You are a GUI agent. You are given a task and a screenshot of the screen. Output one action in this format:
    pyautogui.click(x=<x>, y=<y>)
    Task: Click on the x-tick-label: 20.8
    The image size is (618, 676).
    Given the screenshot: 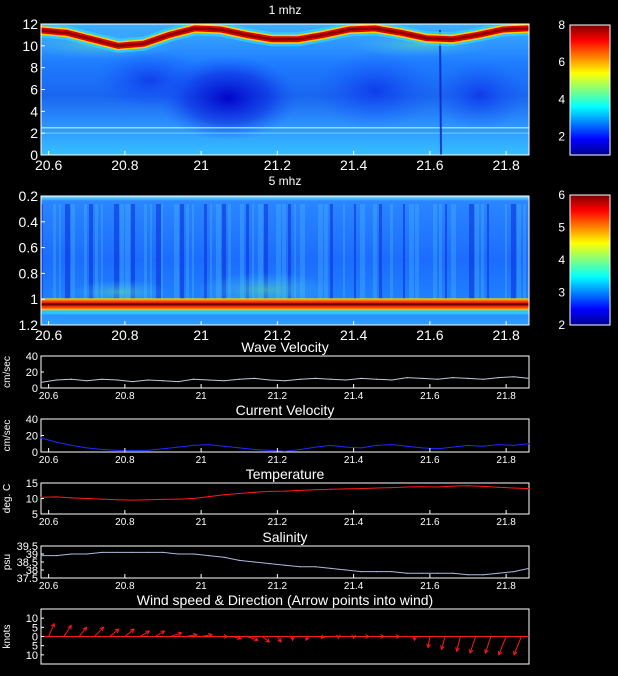 What is the action you would take?
    pyautogui.click(x=124, y=335)
    